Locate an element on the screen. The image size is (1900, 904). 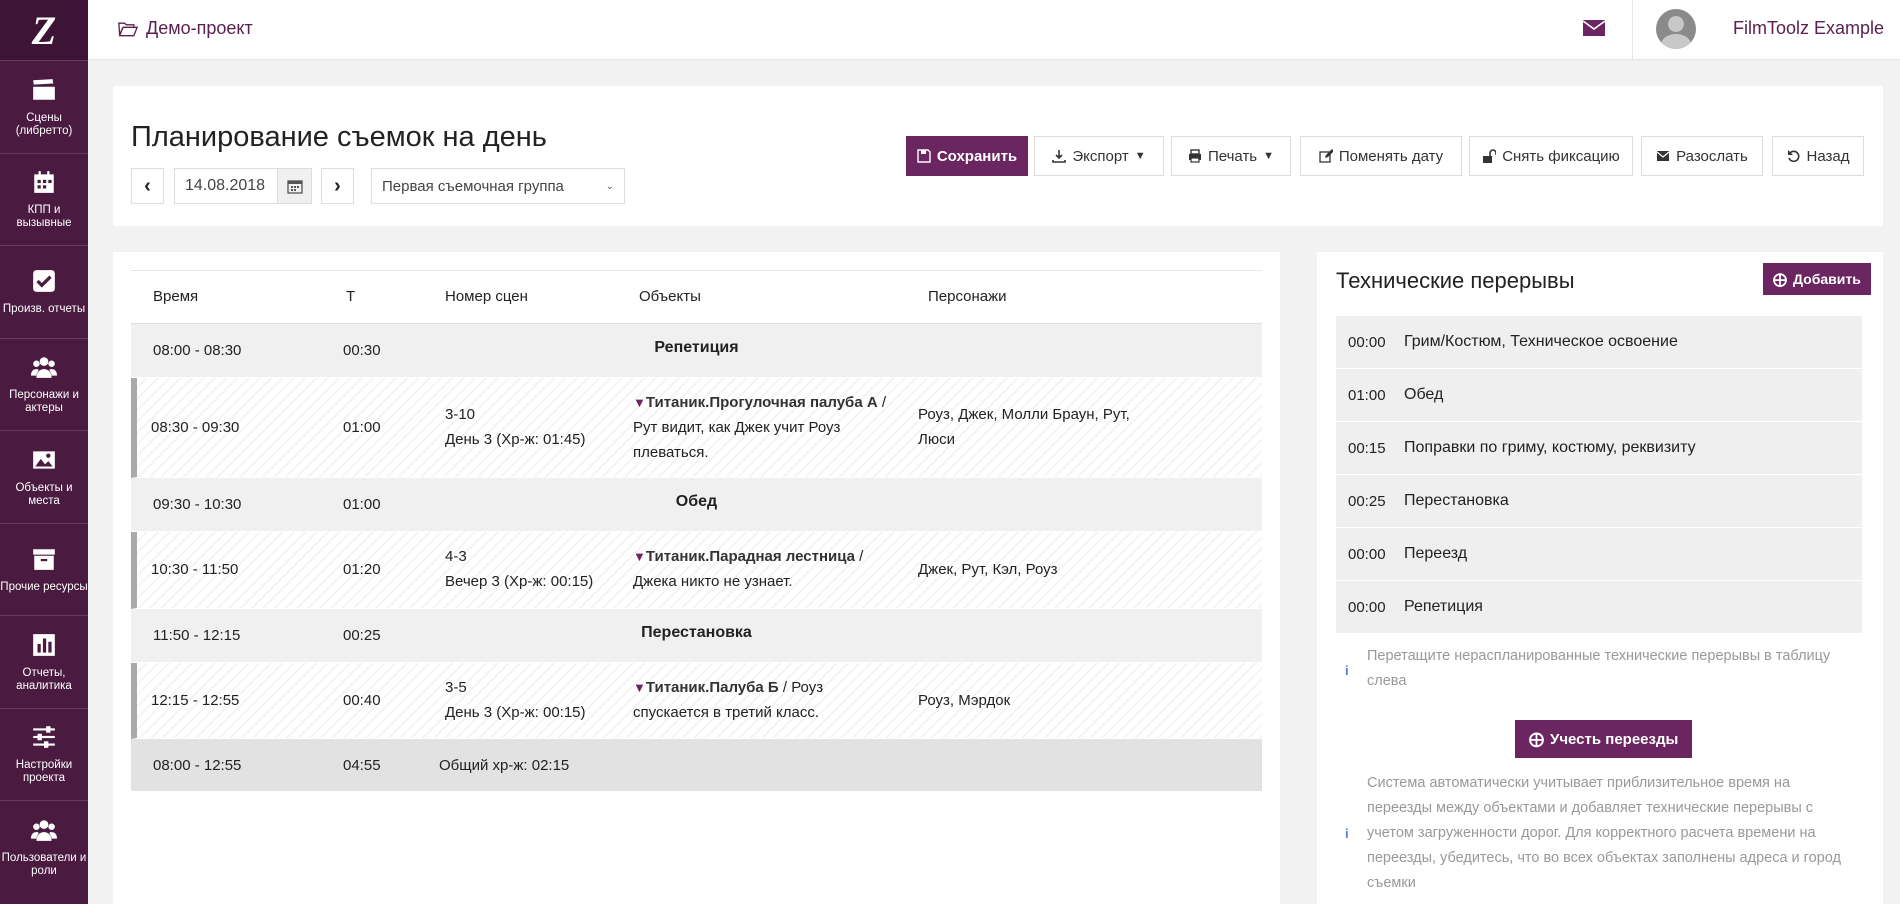
back-button: Назад is located at coordinates (1818, 156).